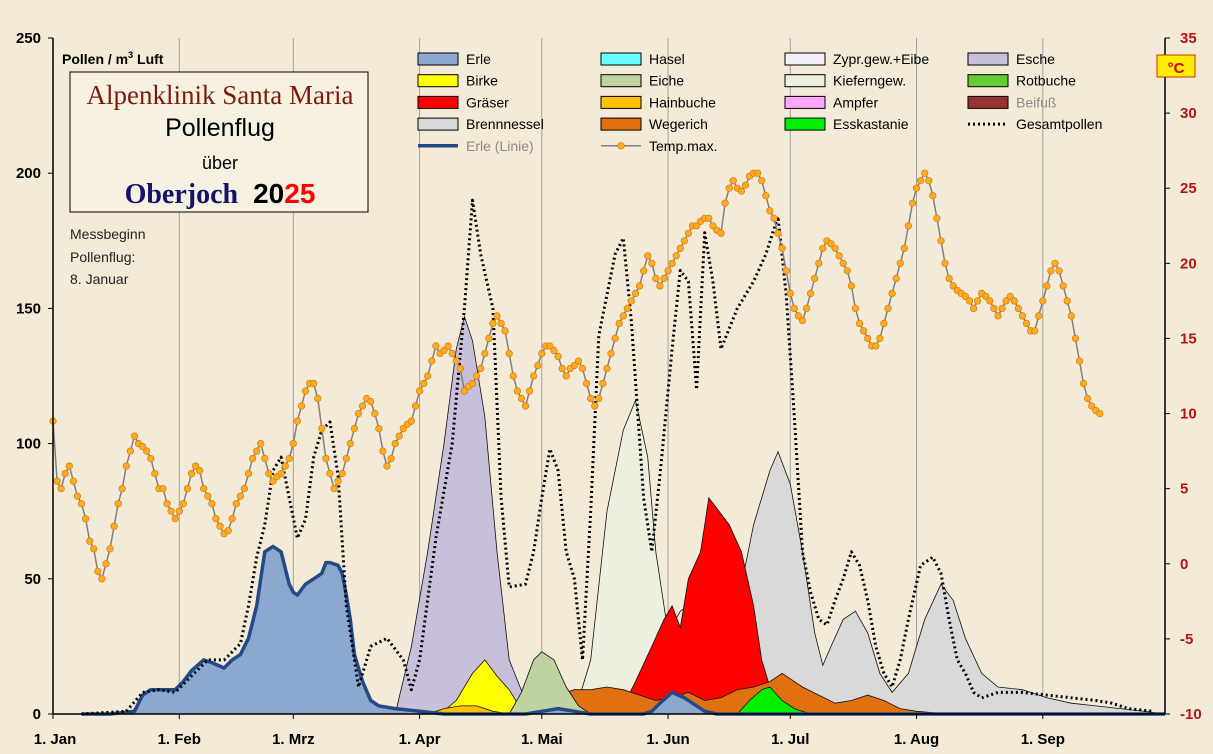  I want to click on legend-label: Ampfer, so click(855, 102).